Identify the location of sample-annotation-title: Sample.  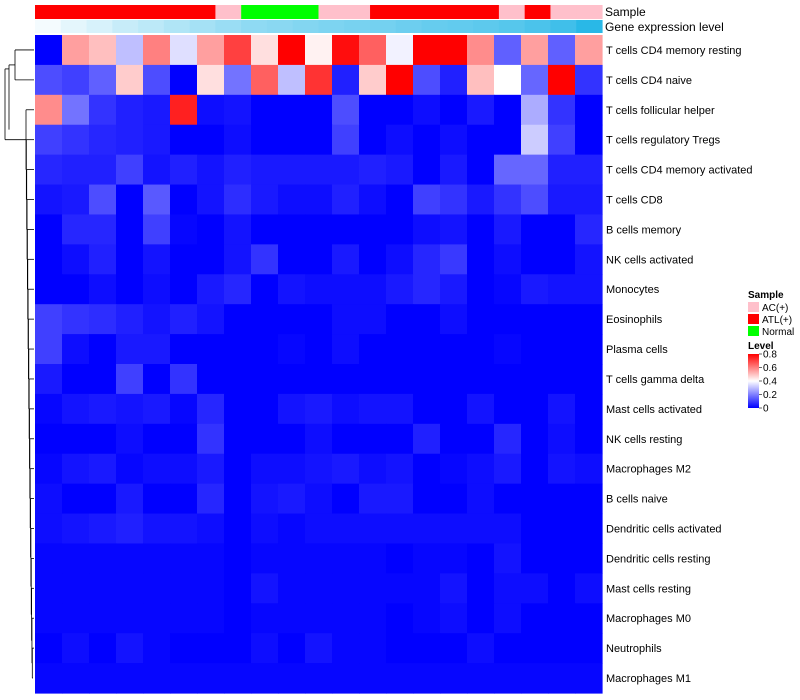
(625, 12).